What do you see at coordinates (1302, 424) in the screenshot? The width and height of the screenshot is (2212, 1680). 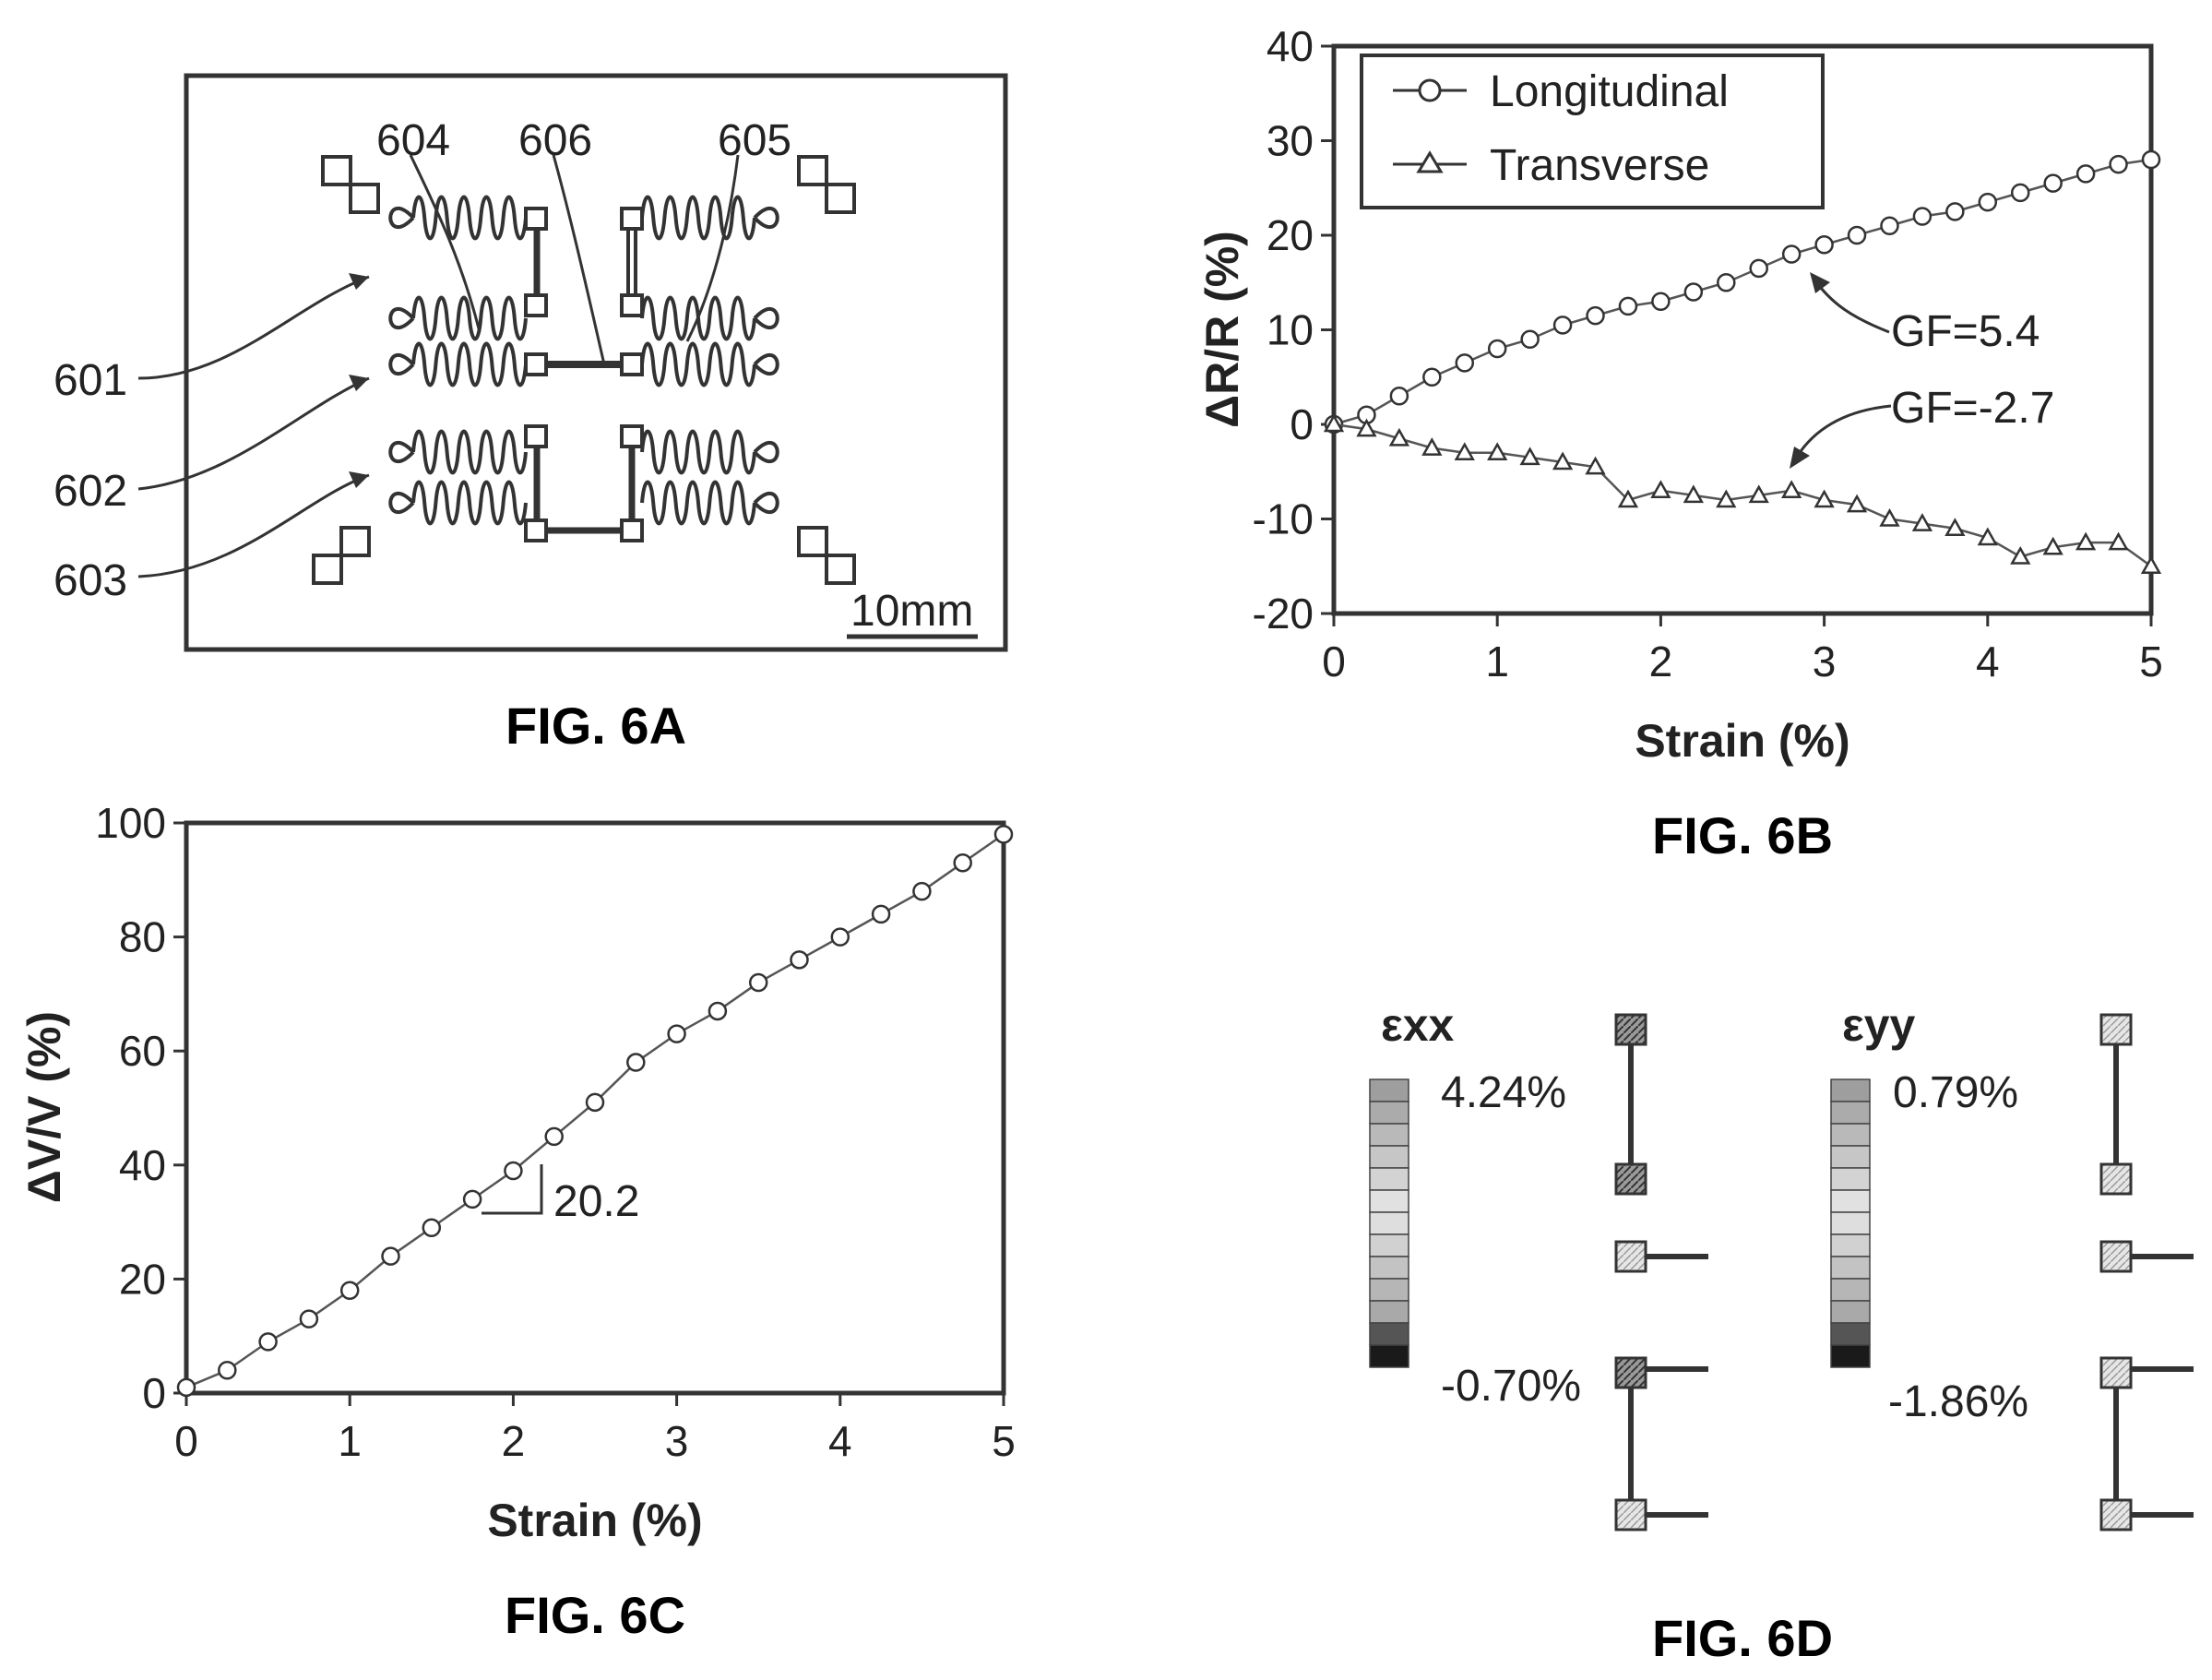 I see `fig6b-ytick-4: 0` at bounding box center [1302, 424].